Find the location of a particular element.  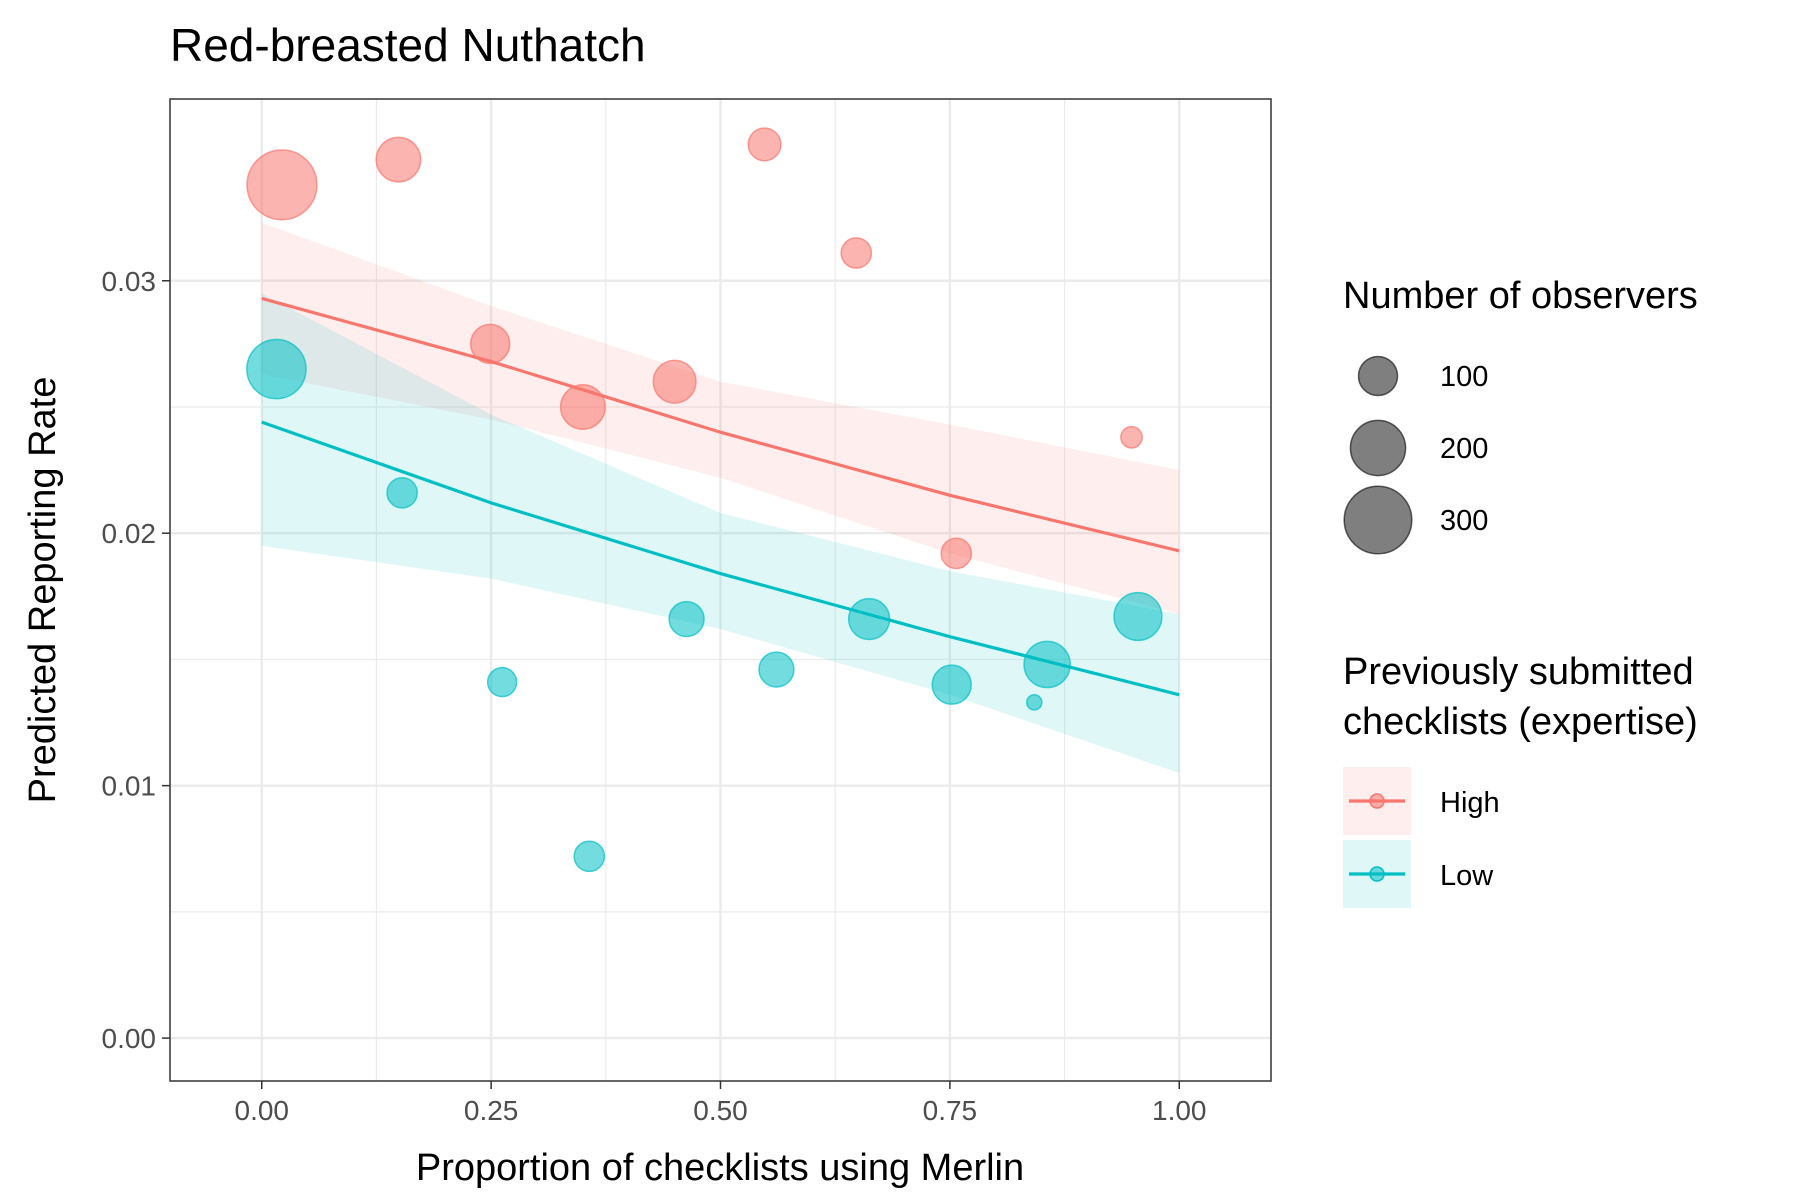

y-tick-label: 0.00 is located at coordinates (129, 1038).